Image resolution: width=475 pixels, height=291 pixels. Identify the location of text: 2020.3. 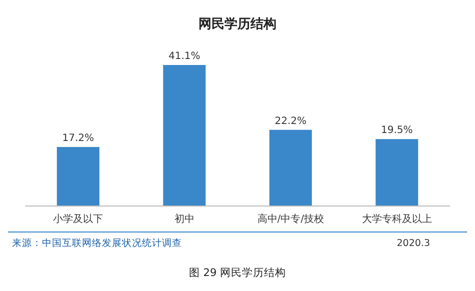
(413, 243).